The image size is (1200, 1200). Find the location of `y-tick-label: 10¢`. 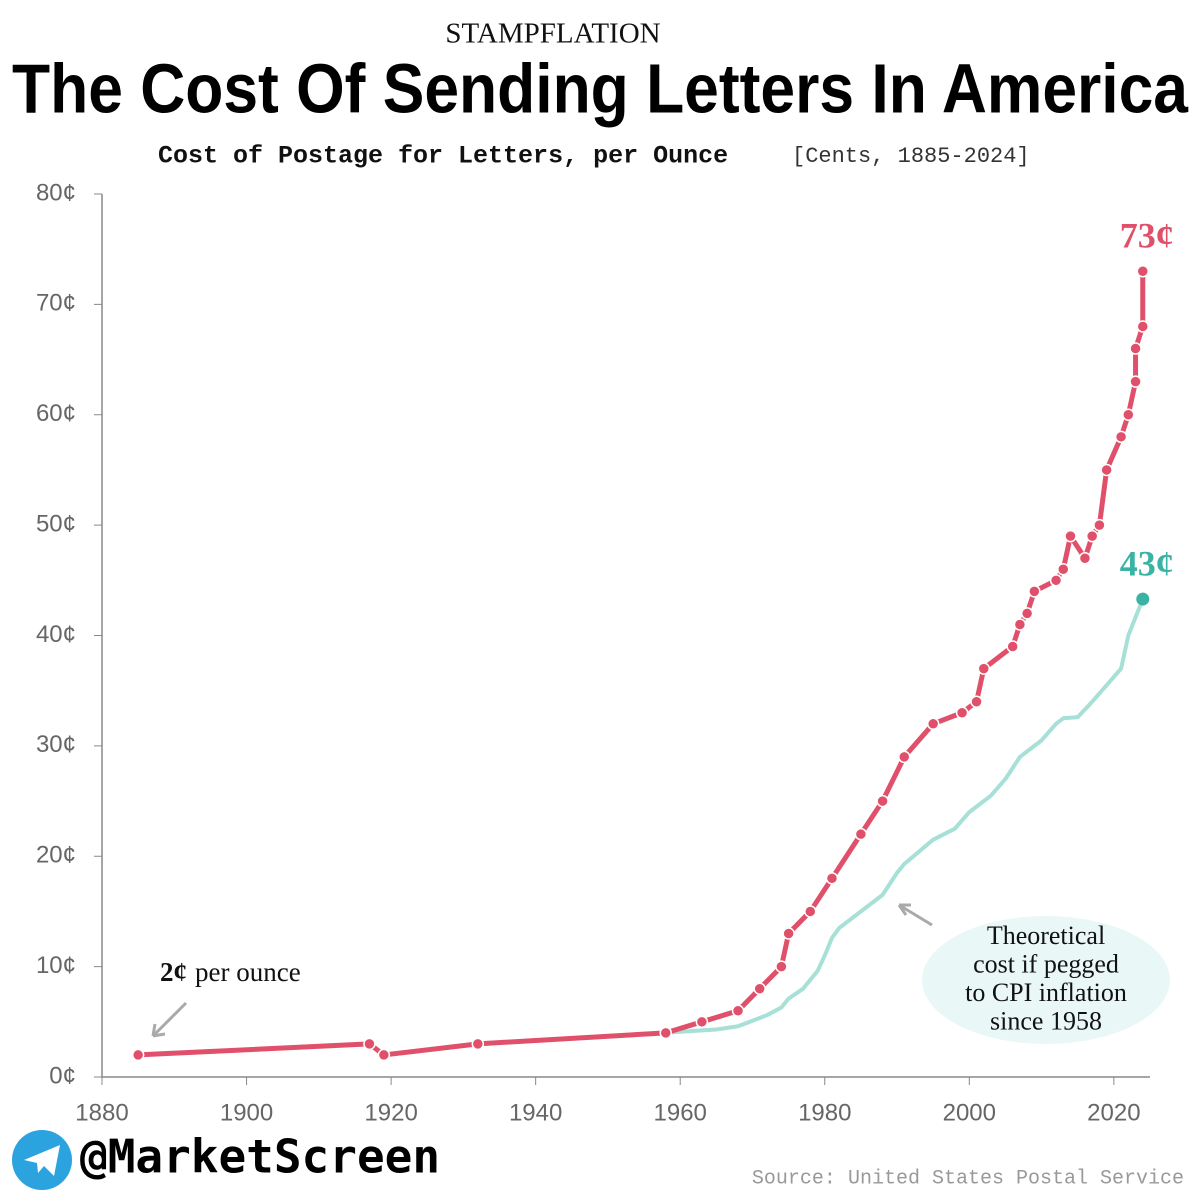

y-tick-label: 10¢ is located at coordinates (56, 965).